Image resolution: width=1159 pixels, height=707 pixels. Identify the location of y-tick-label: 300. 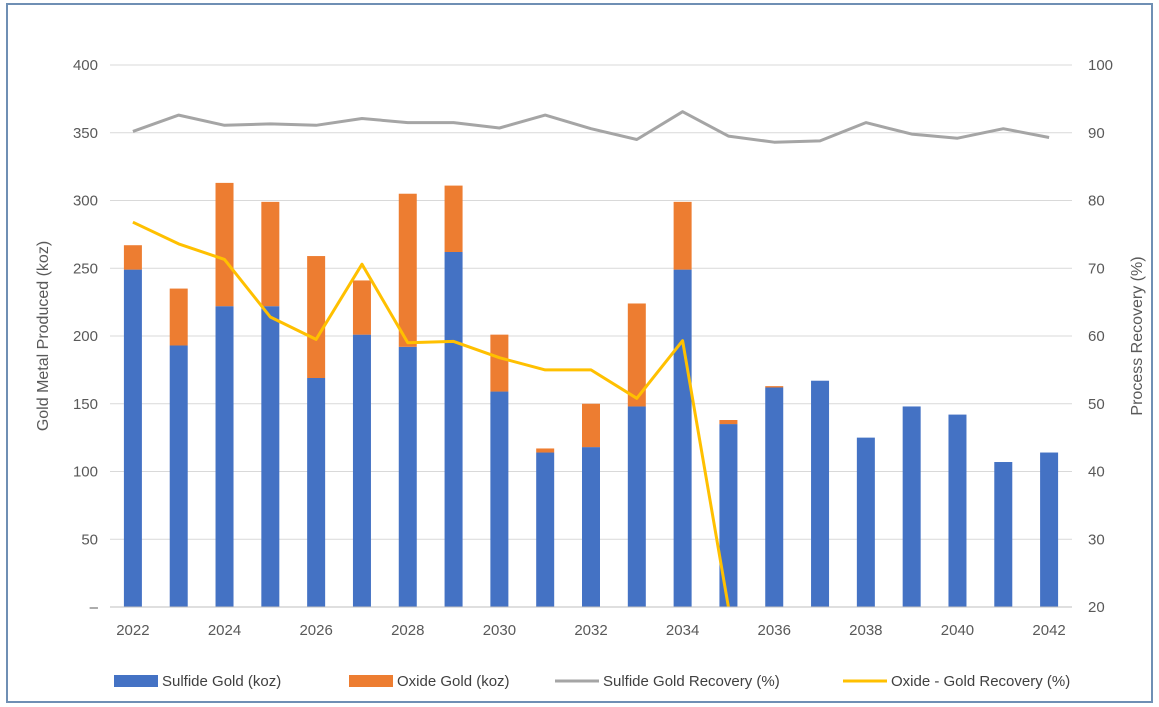
(85, 201).